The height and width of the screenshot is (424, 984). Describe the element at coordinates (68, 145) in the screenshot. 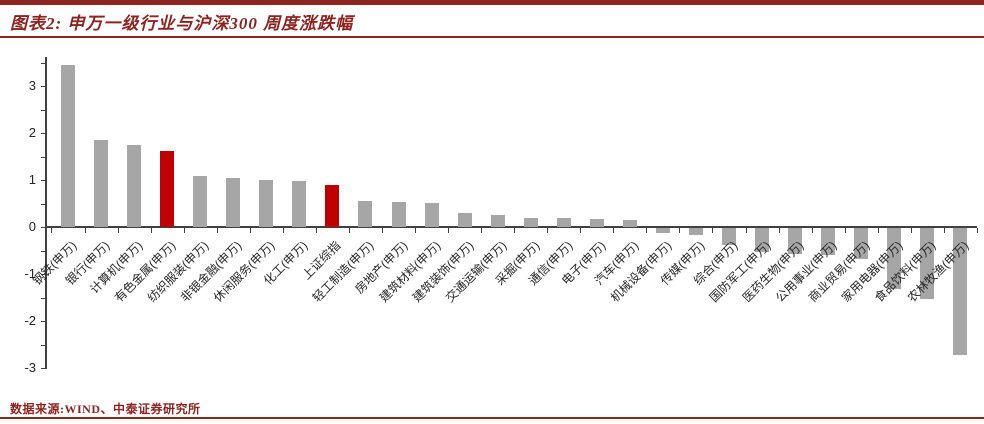

I see `bar-钢铁(申万)` at that location.